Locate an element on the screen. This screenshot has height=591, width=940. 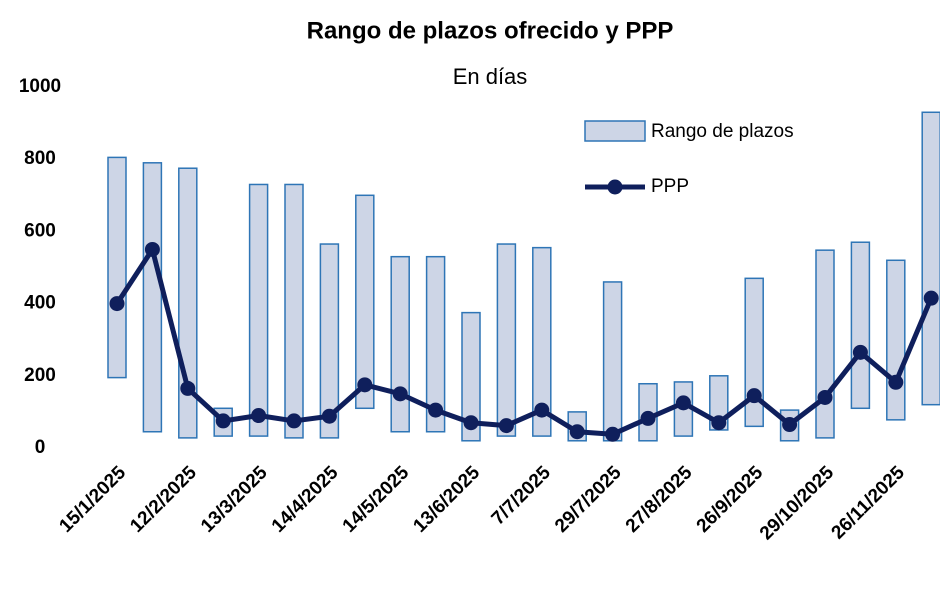
chart-title: Rango de plazos ofrecido y PPP is located at coordinates (490, 30).